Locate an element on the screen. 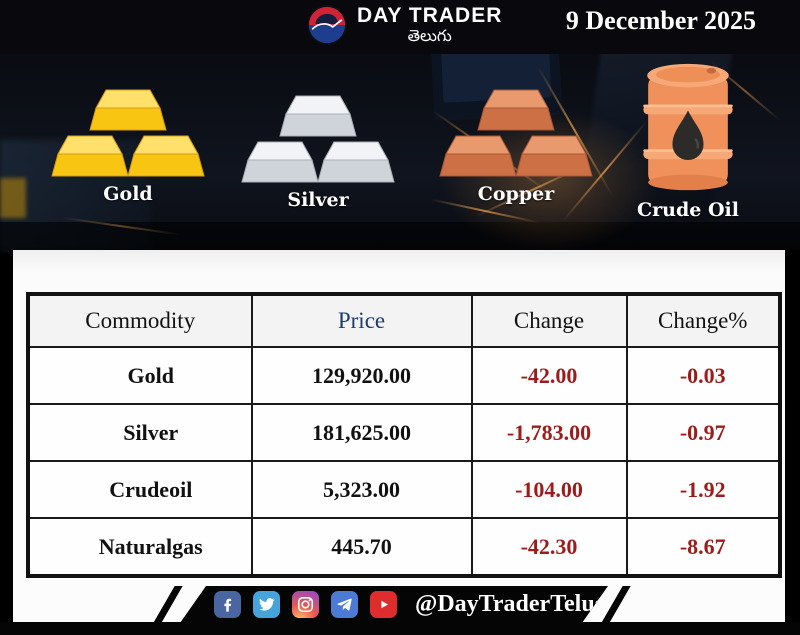 The width and height of the screenshot is (800, 635). cell-change: -1,783.00 is located at coordinates (549, 432).